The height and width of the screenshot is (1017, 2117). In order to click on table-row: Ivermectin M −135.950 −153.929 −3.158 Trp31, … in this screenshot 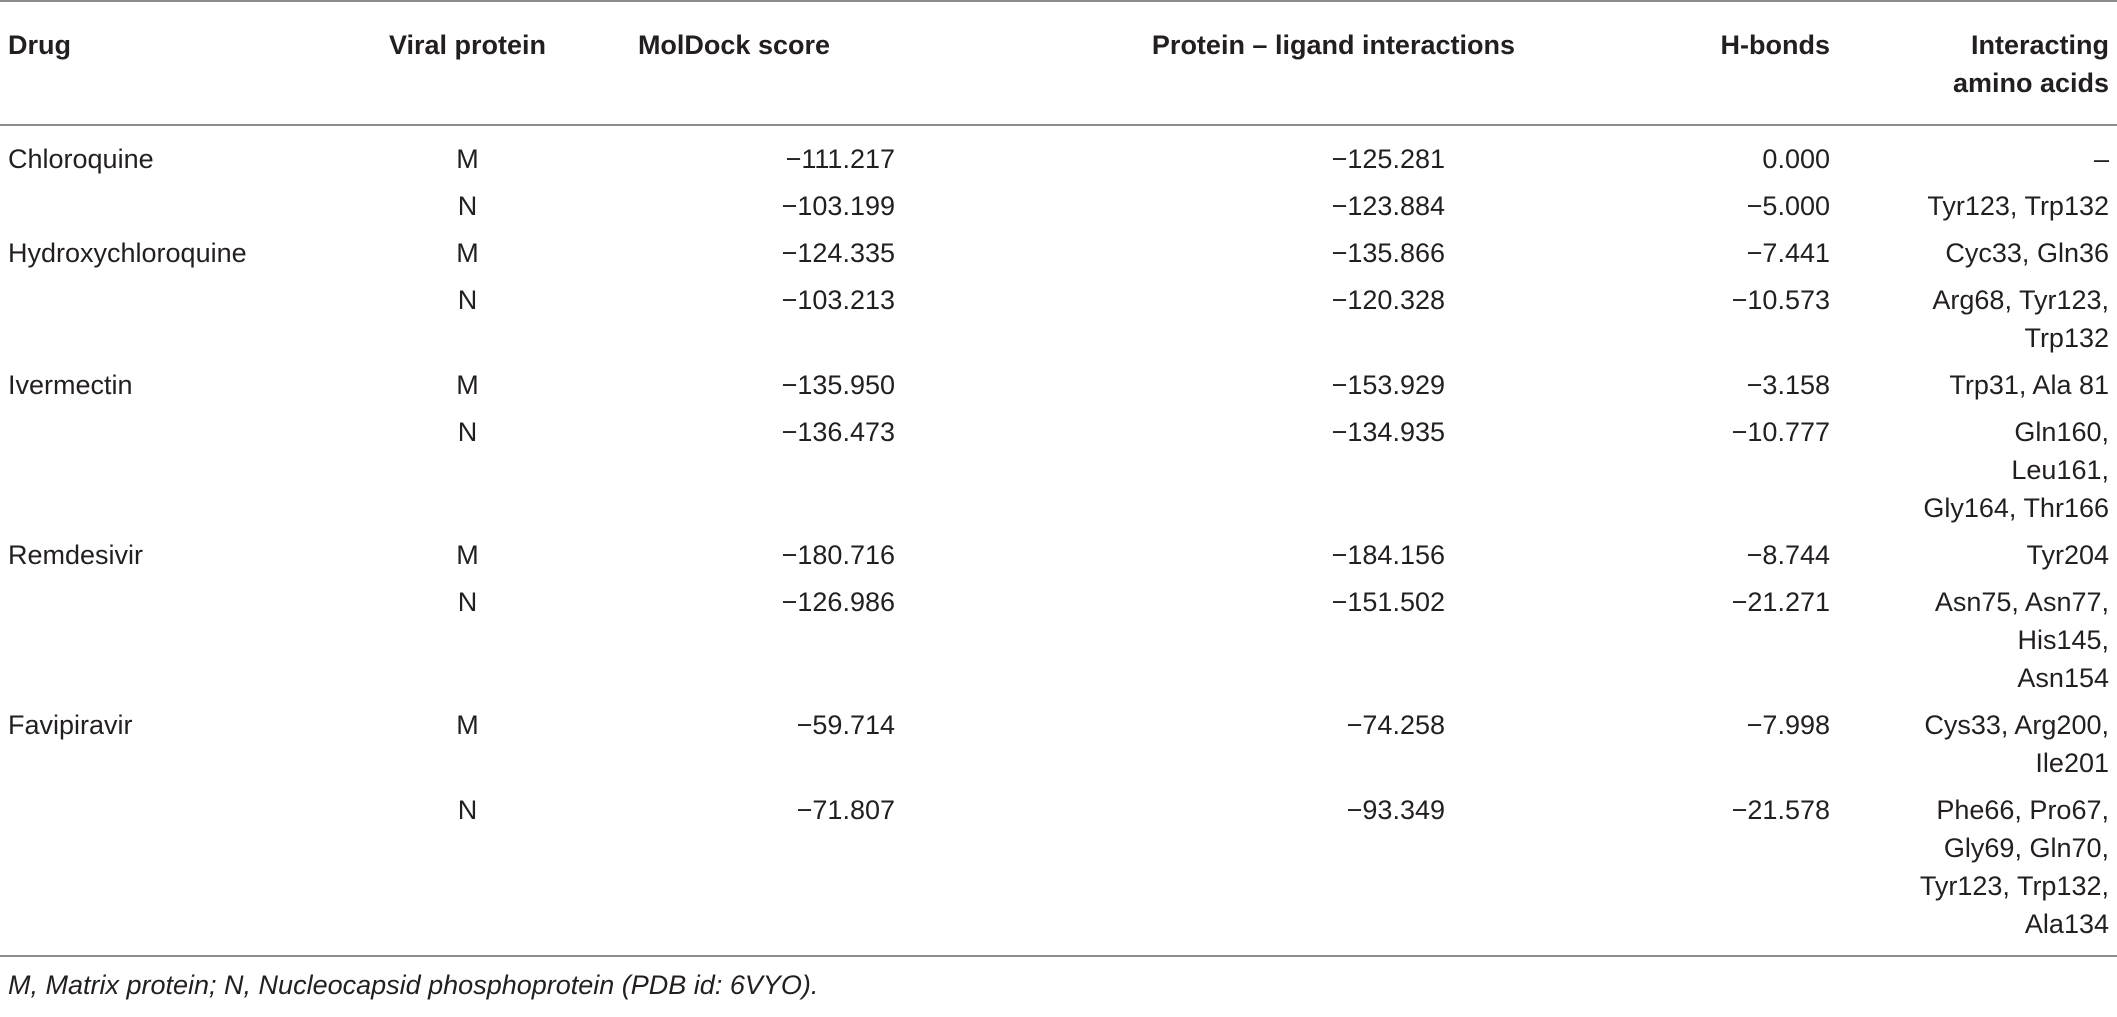, I will do `click(1058, 389)`.